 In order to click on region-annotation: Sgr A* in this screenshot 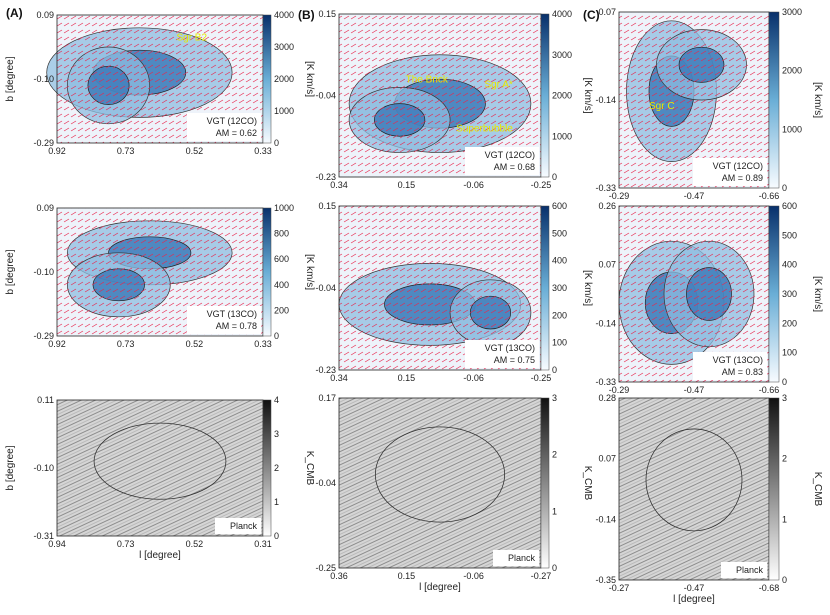, I will do `click(498, 84)`.